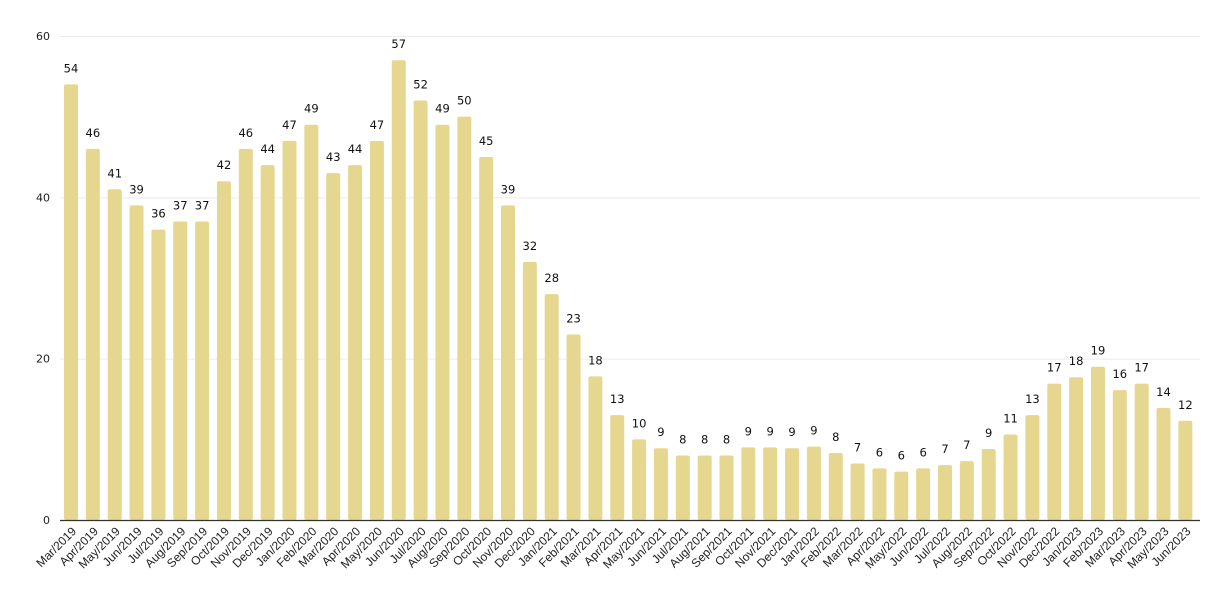 This screenshot has height=599, width=1230. What do you see at coordinates (43, 197) in the screenshot?
I see `y-tick-label: 40` at bounding box center [43, 197].